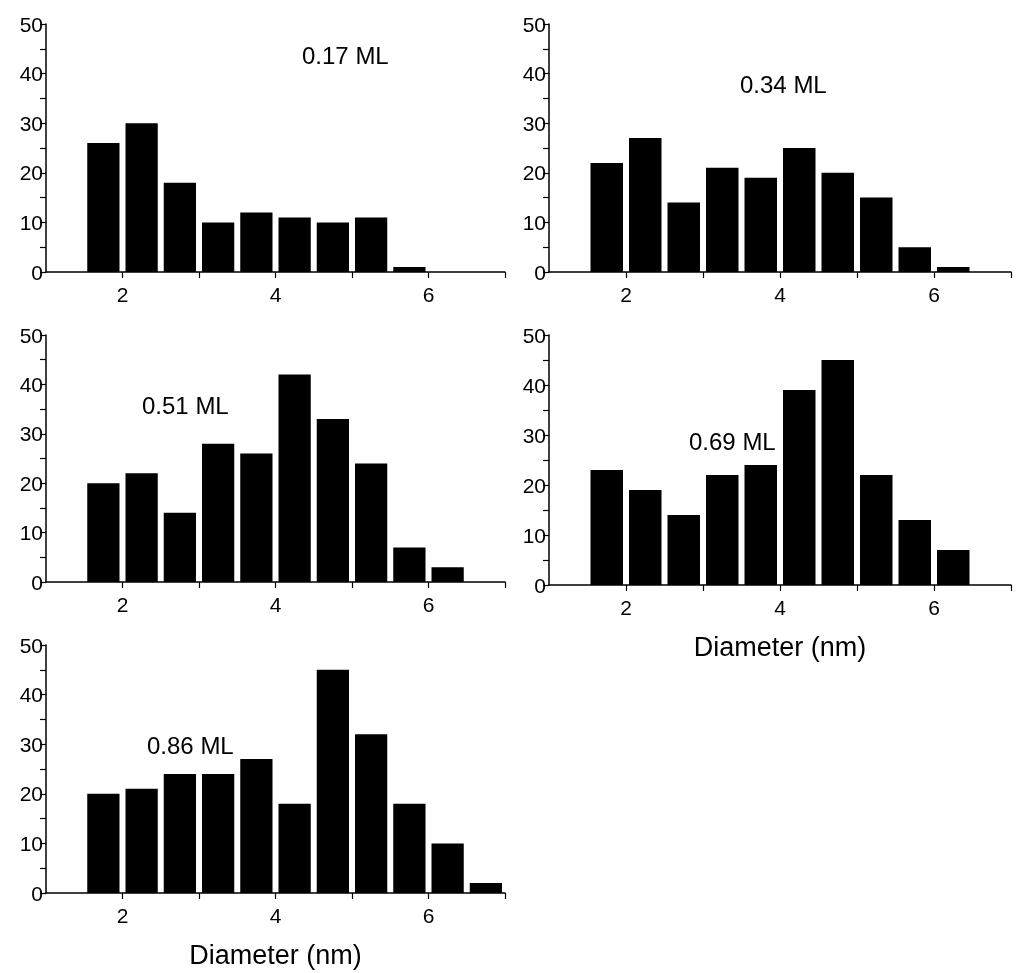 The width and height of the screenshot is (1018, 973). What do you see at coordinates (345, 55) in the screenshot?
I see `annotation: 0.17 ML` at bounding box center [345, 55].